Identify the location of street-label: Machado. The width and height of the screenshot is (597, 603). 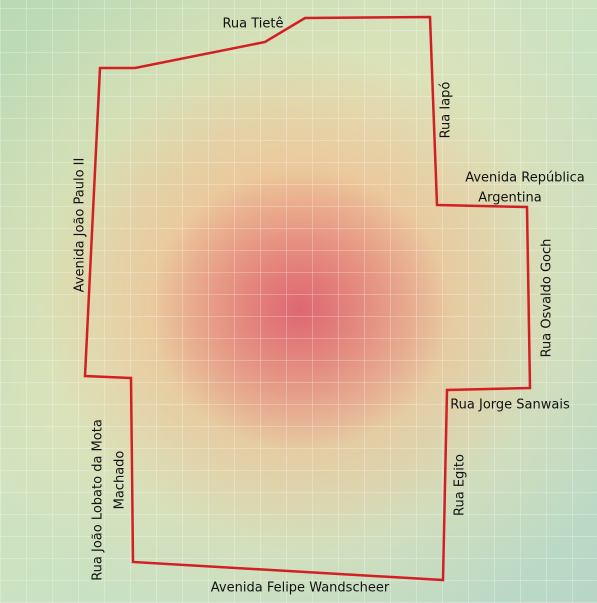
(120, 480).